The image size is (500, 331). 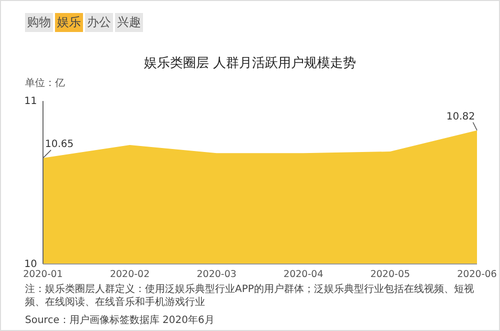 I want to click on chart-title: 娱乐类圈层 人群月活跃用户规模走势, so click(x=250, y=63).